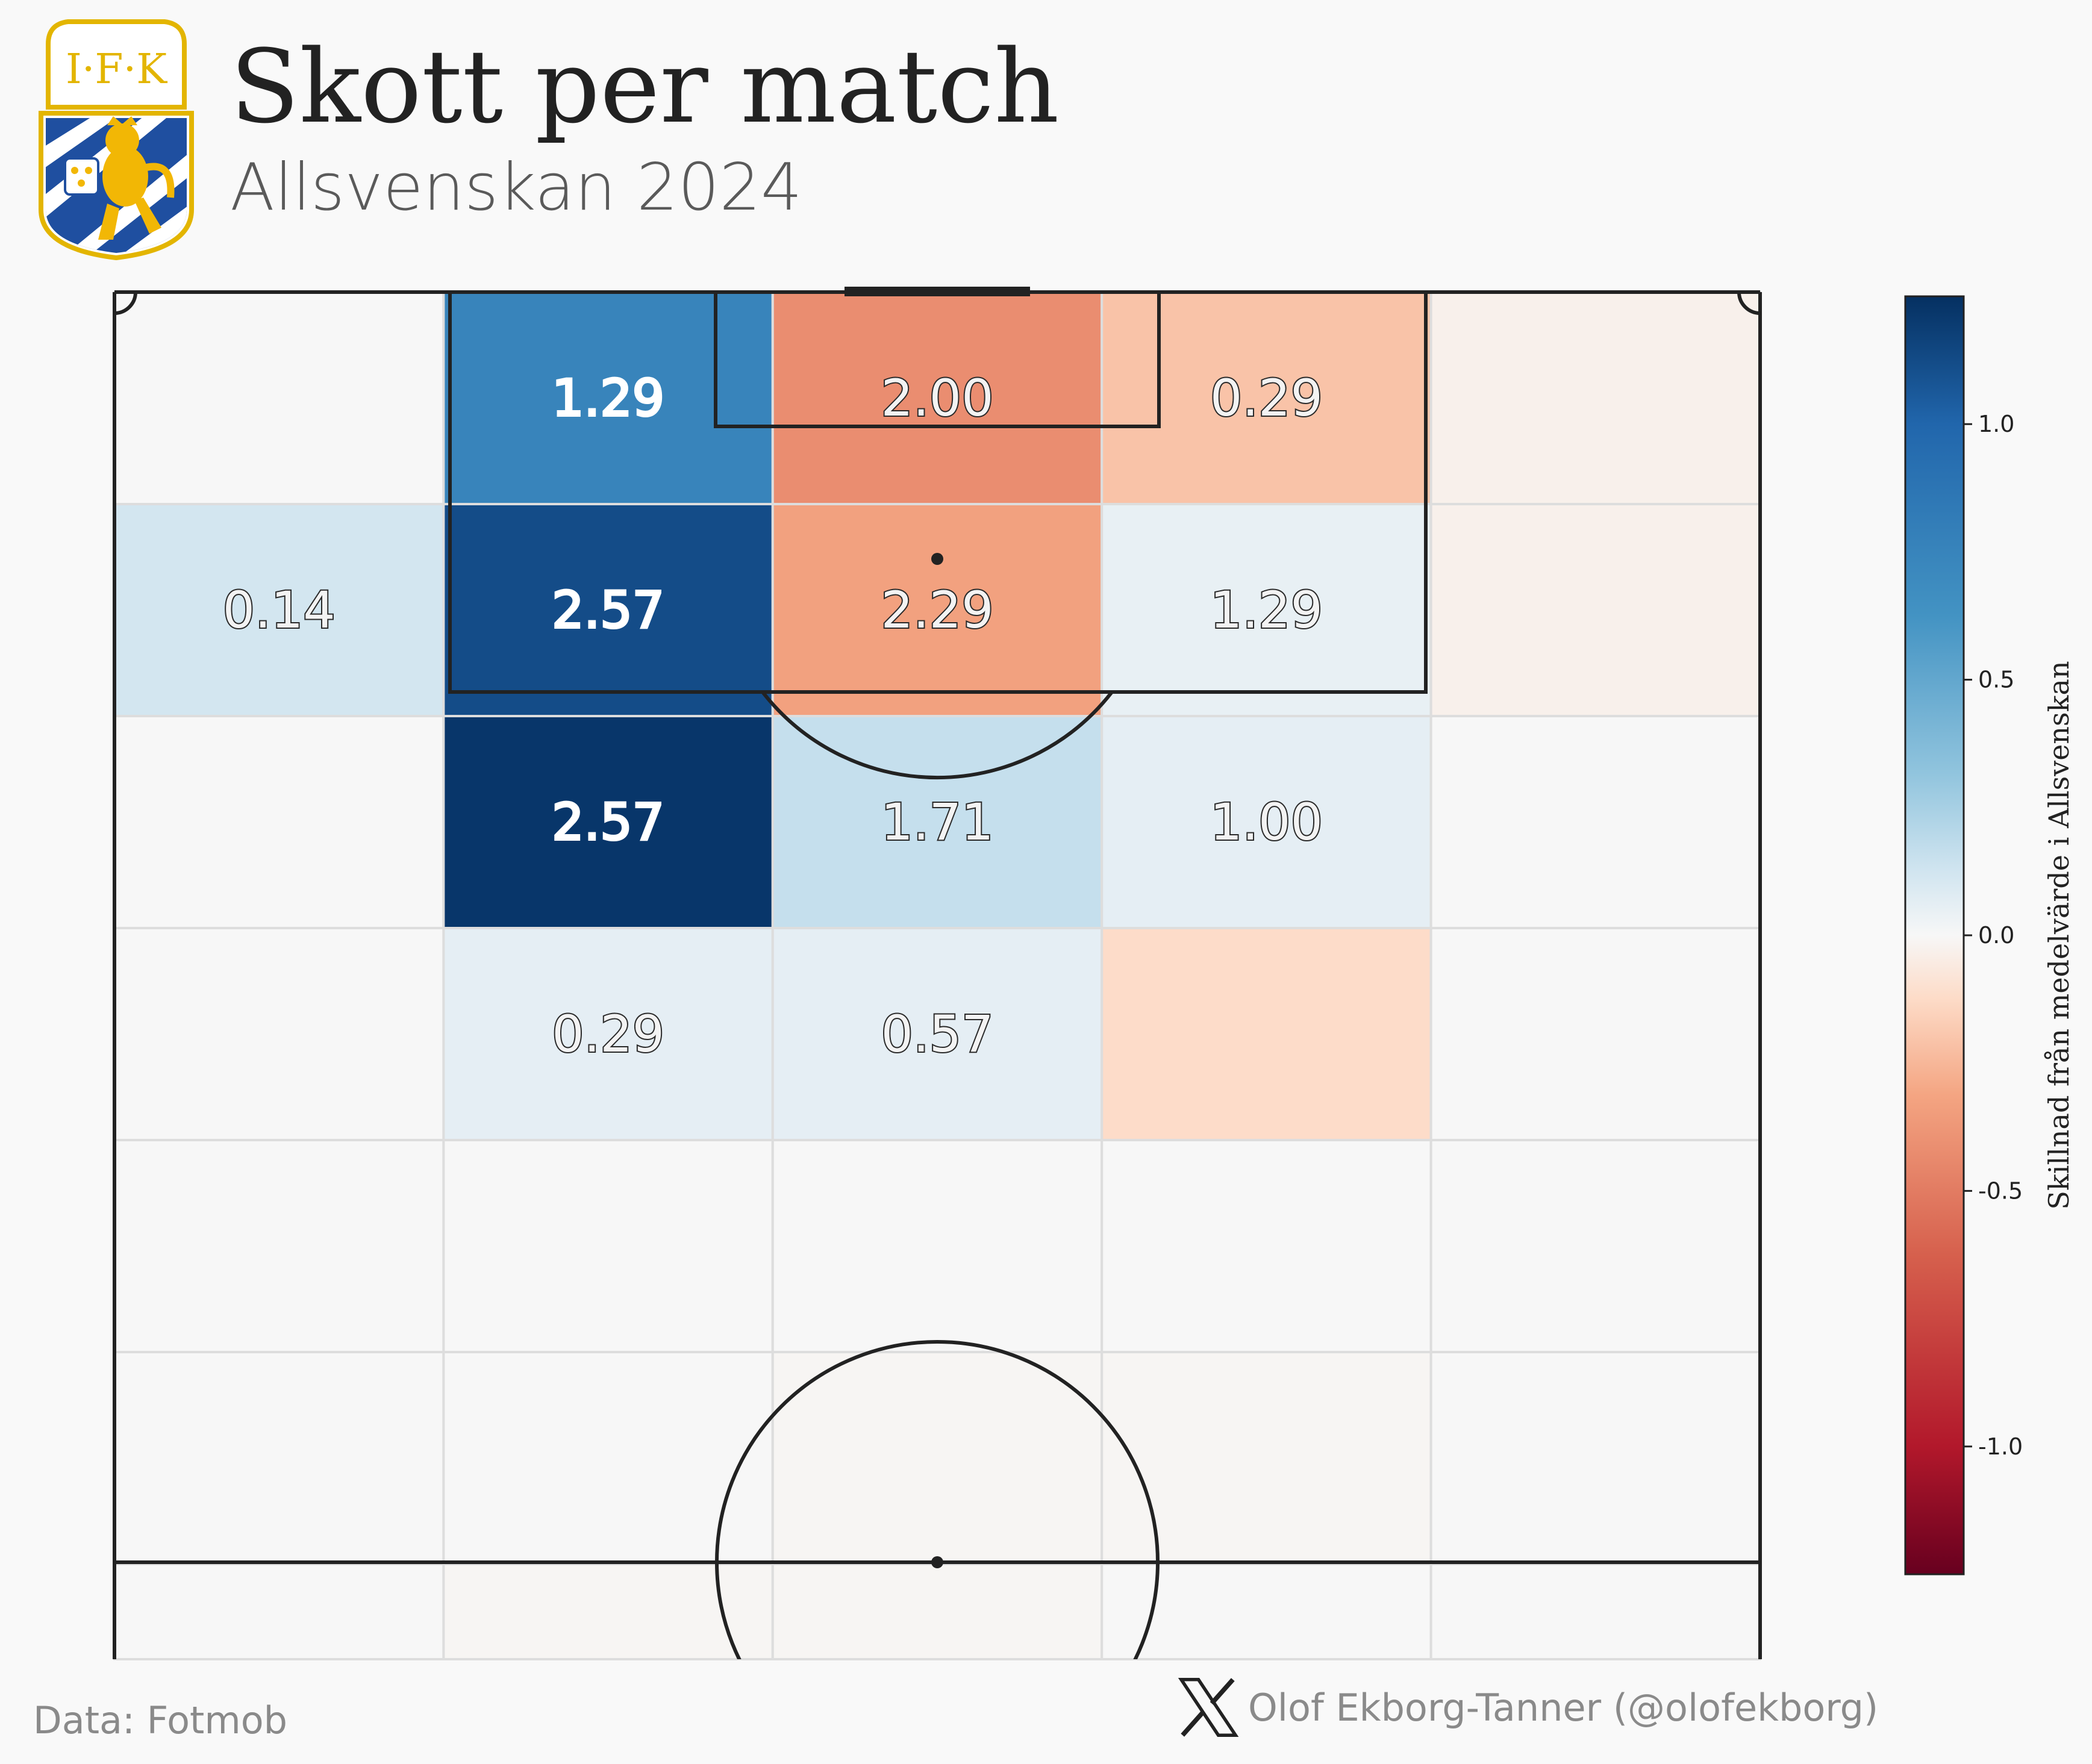 The width and height of the screenshot is (2092, 1764). Describe the element at coordinates (160, 1720) in the screenshot. I see `data-source: Data: Fotmob` at that location.